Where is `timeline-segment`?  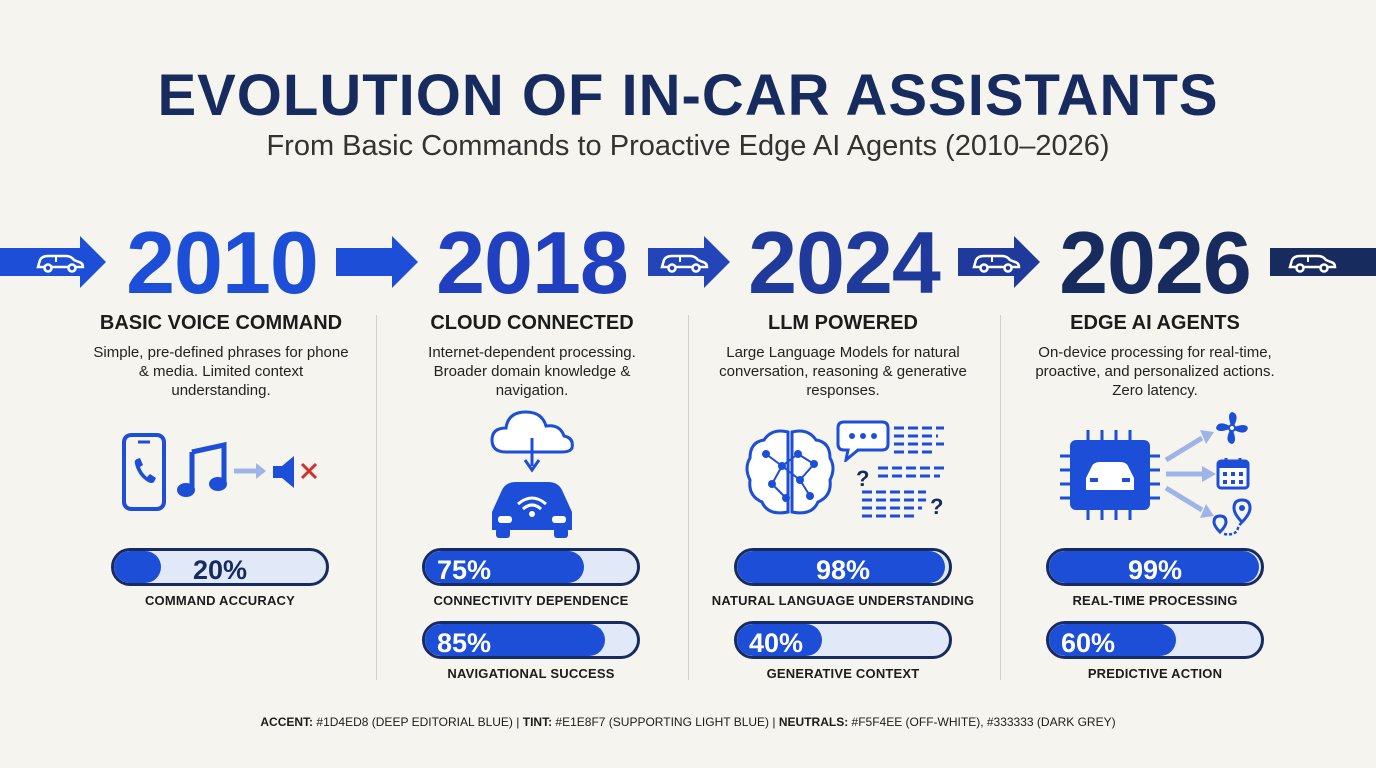
timeline-segment is located at coordinates (364, 262).